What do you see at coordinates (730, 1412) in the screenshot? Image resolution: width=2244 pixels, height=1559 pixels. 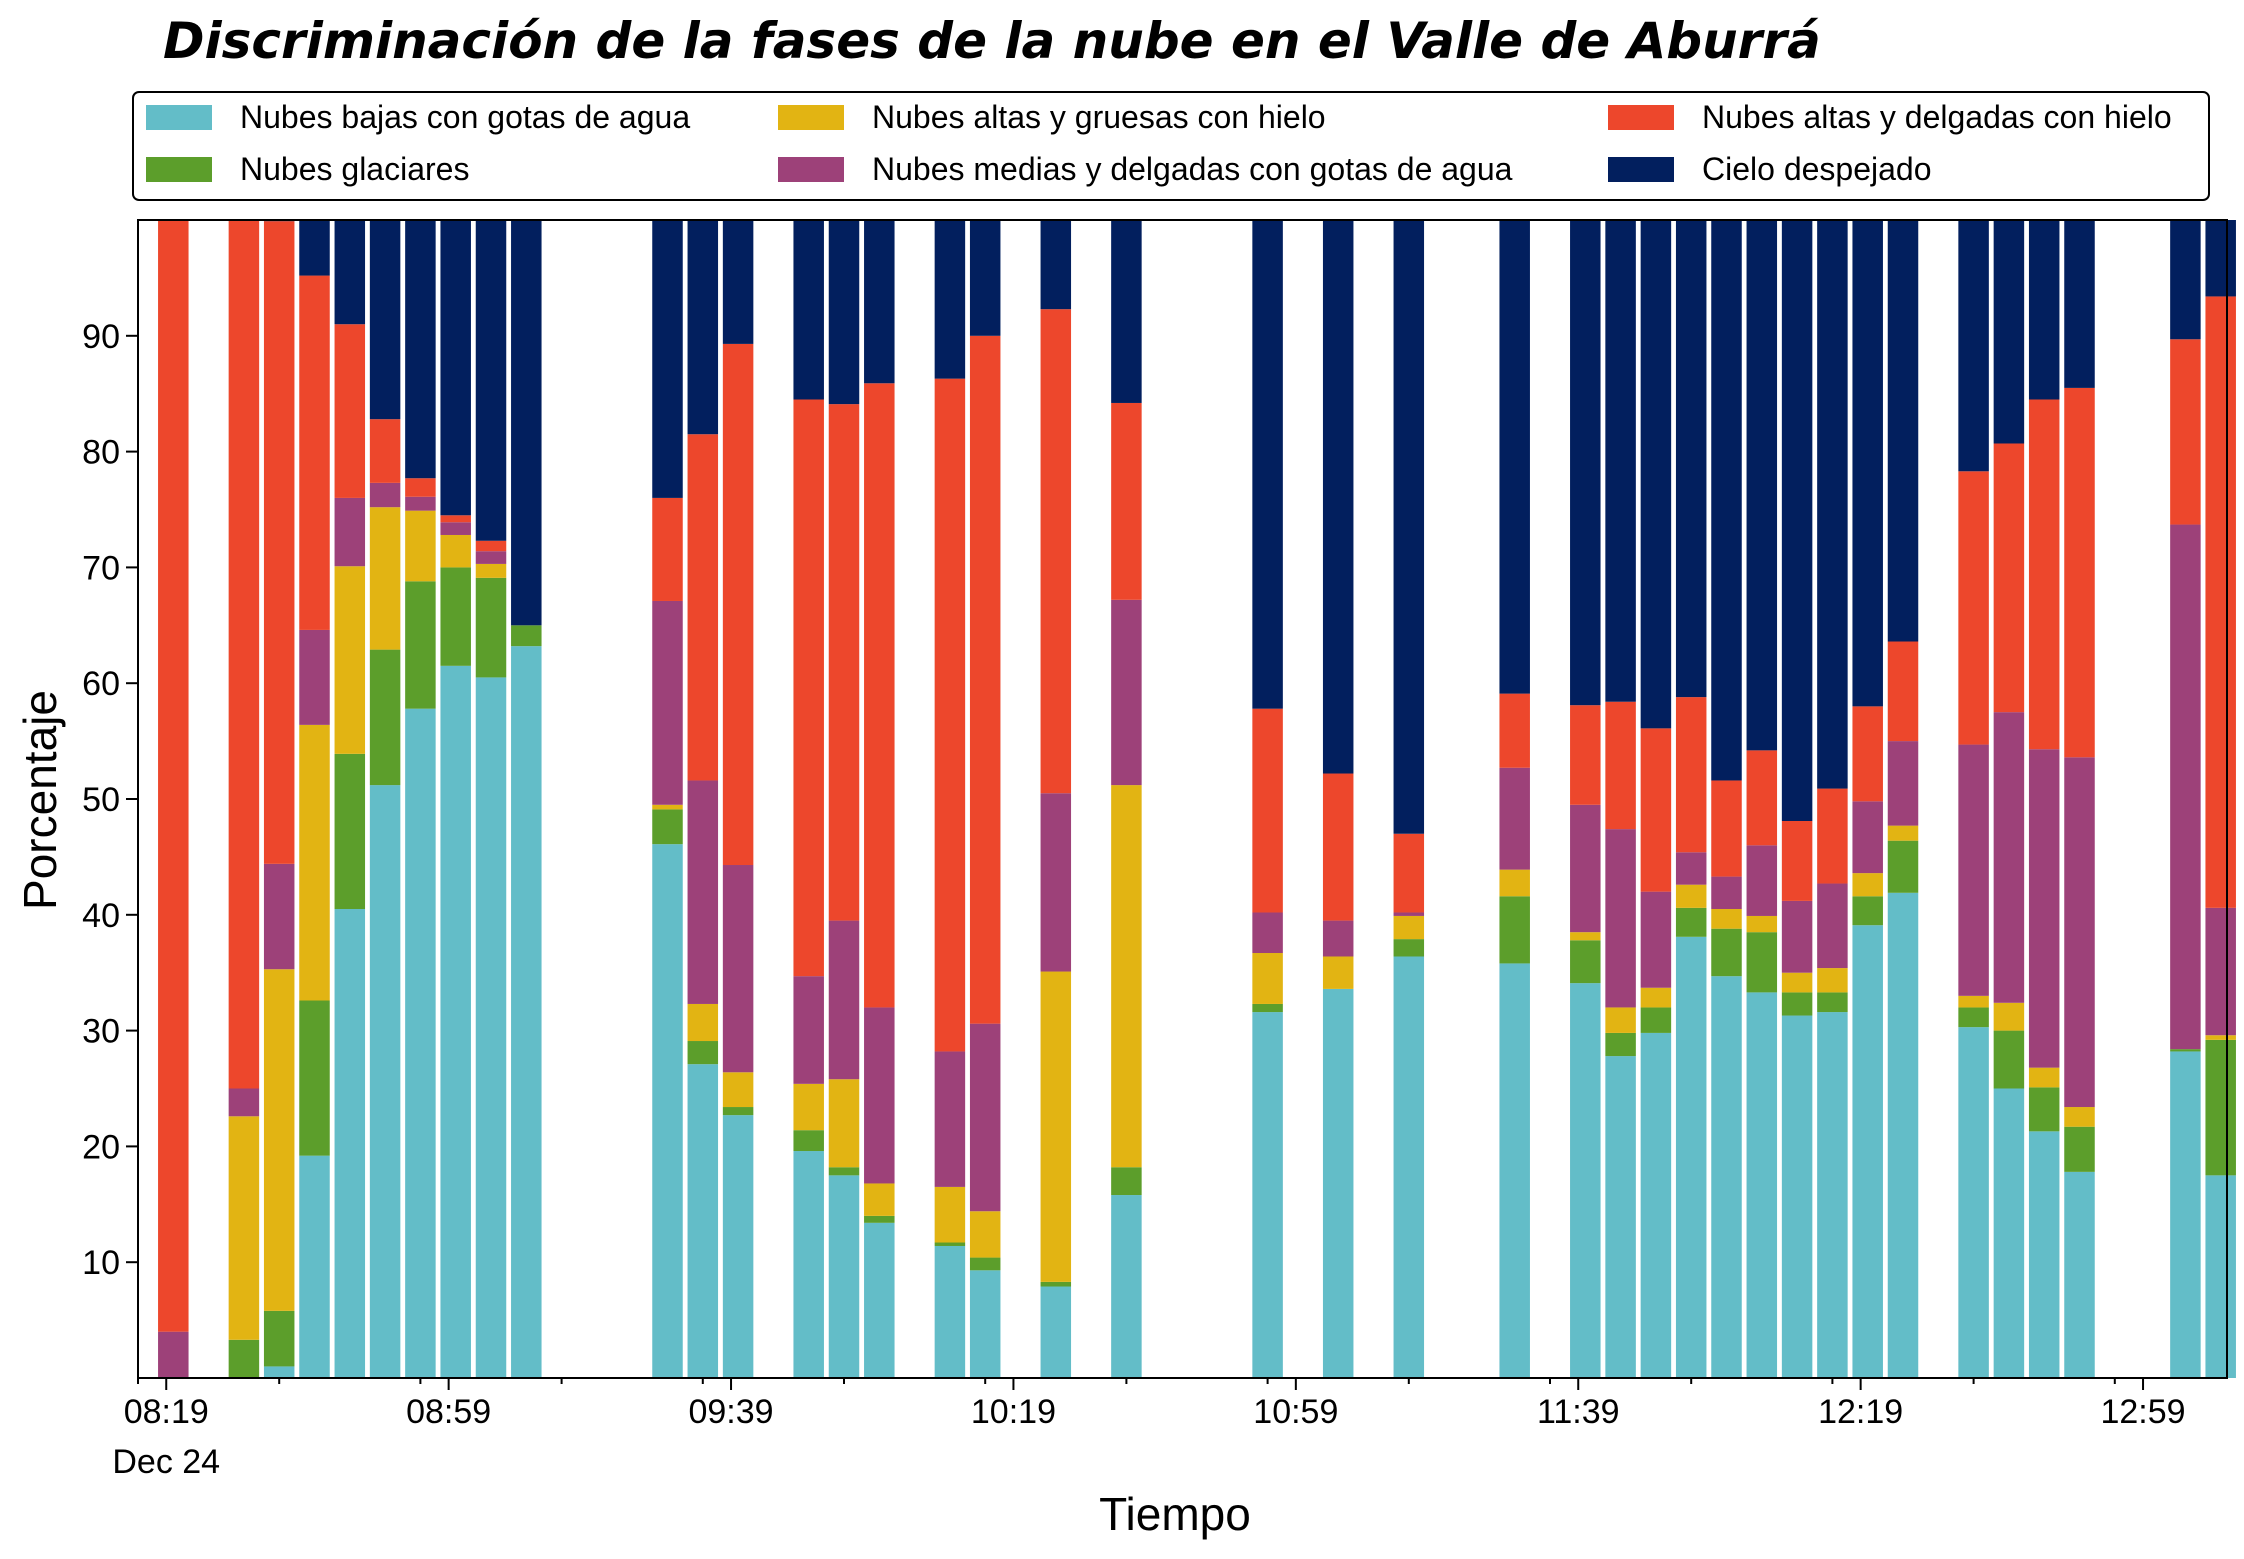 I see `x-tick-label: 09:39` at bounding box center [730, 1412].